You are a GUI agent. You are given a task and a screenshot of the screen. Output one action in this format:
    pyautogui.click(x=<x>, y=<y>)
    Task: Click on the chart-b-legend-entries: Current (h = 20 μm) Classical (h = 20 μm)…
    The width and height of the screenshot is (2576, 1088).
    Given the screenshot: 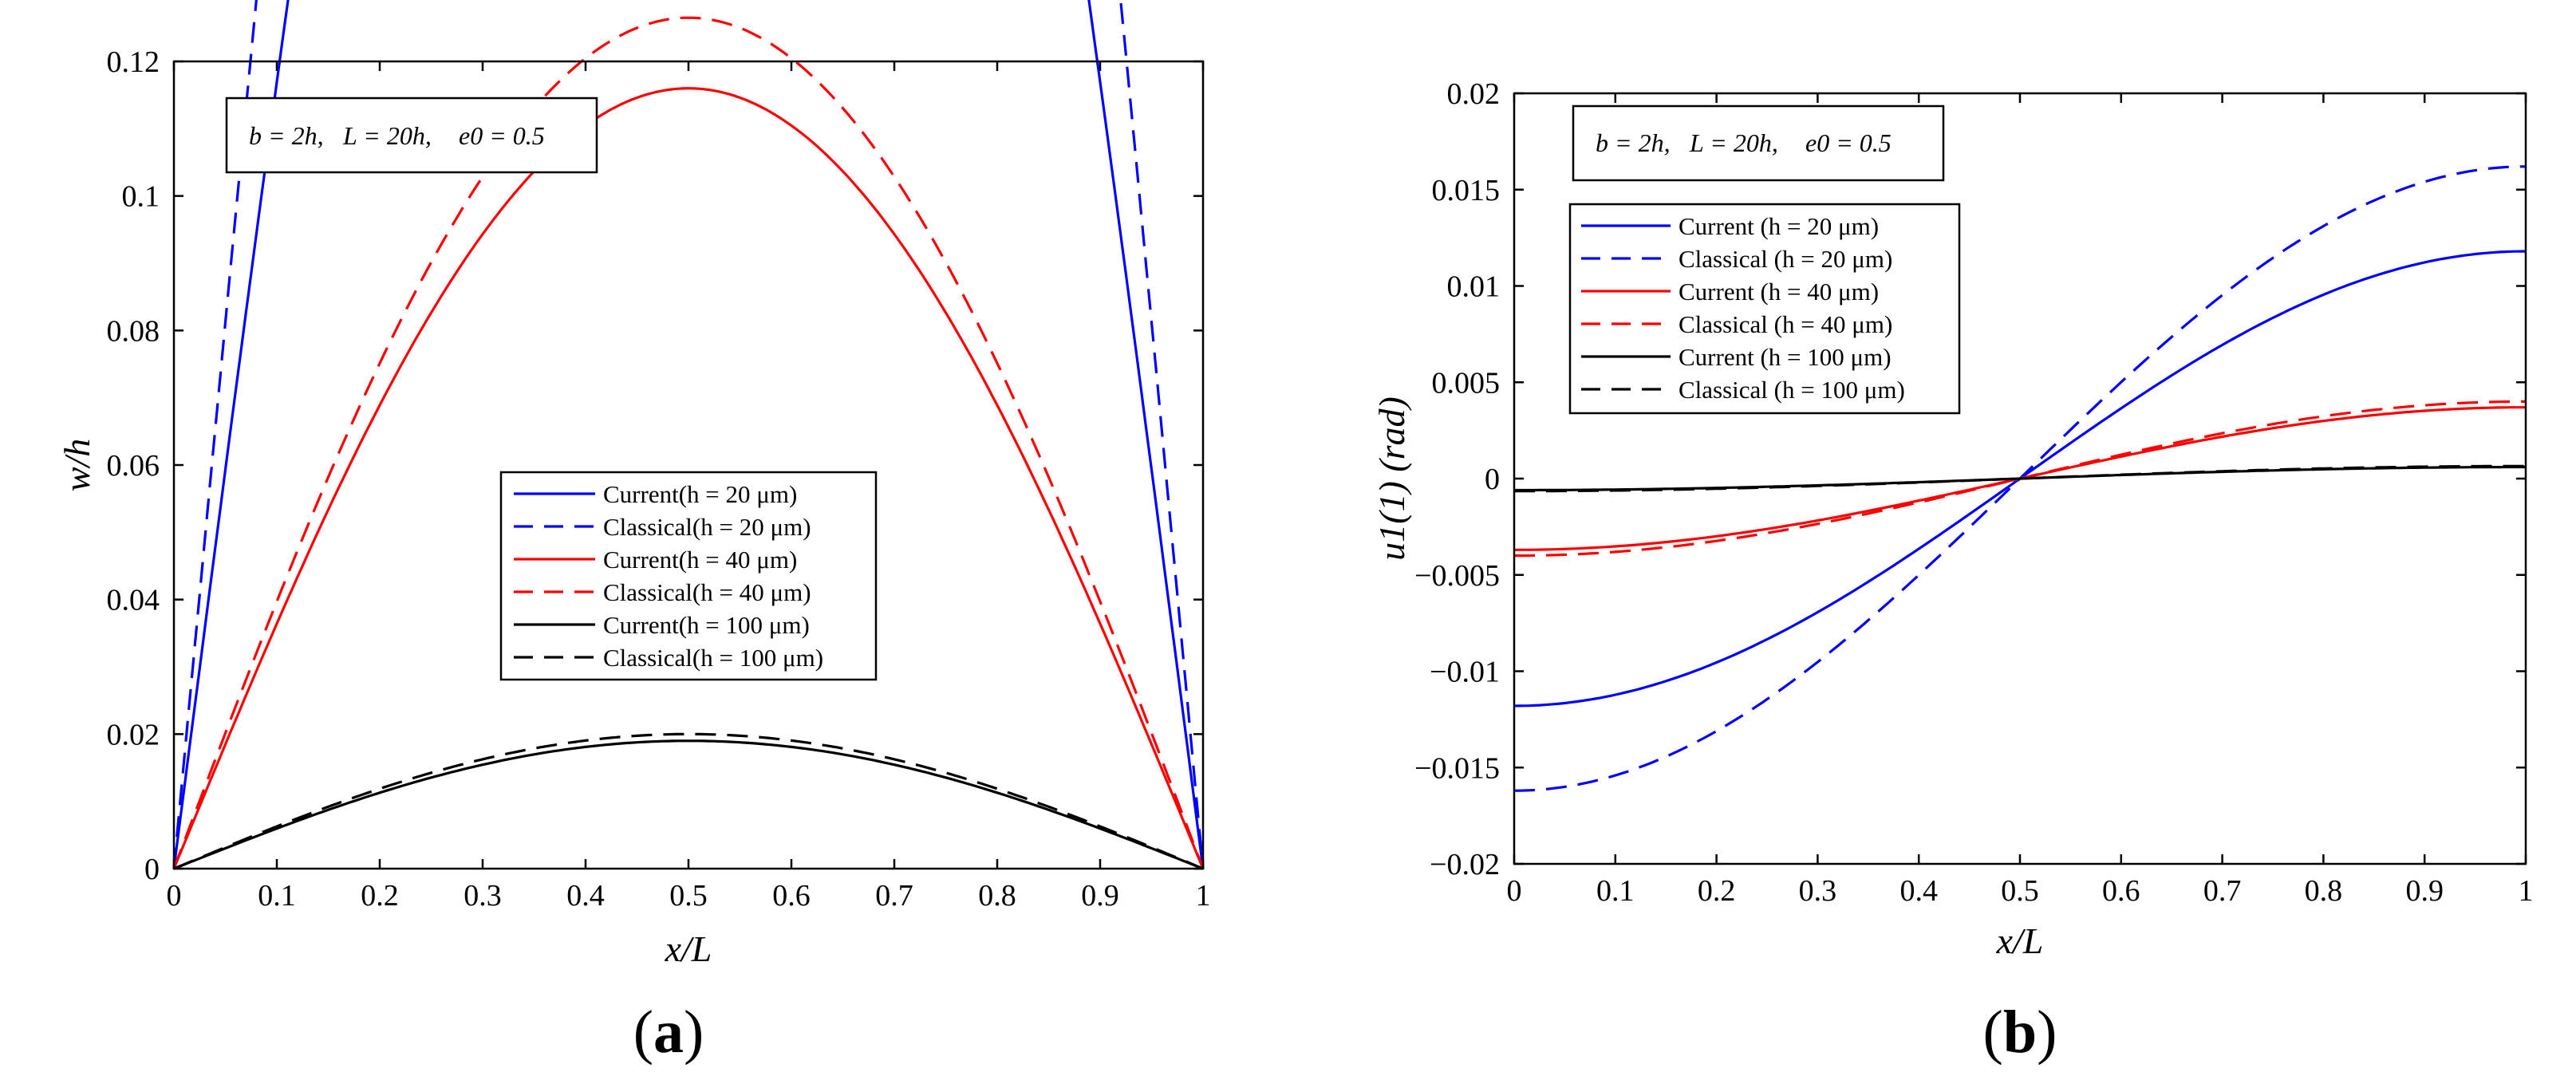 What is the action you would take?
    pyautogui.click(x=1743, y=308)
    